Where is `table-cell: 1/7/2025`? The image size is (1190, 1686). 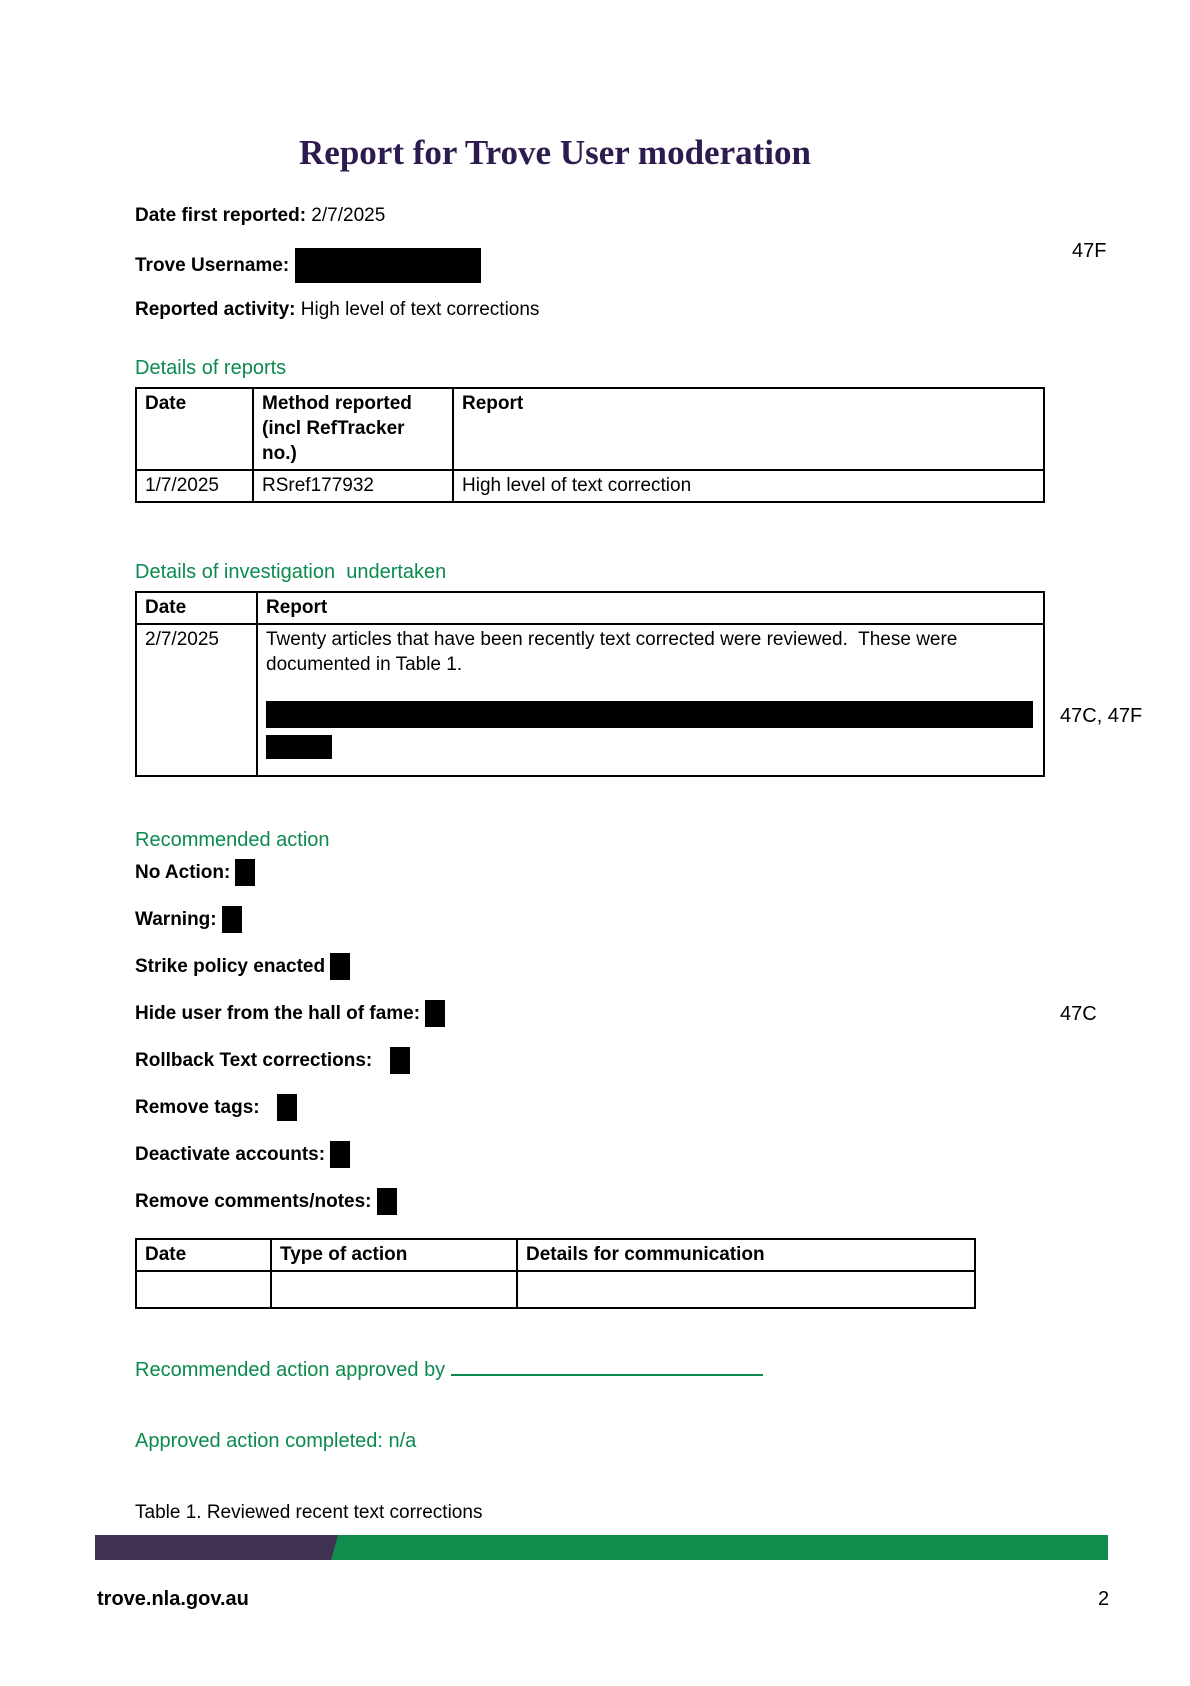
table-cell: 1/7/2025 is located at coordinates (194, 486).